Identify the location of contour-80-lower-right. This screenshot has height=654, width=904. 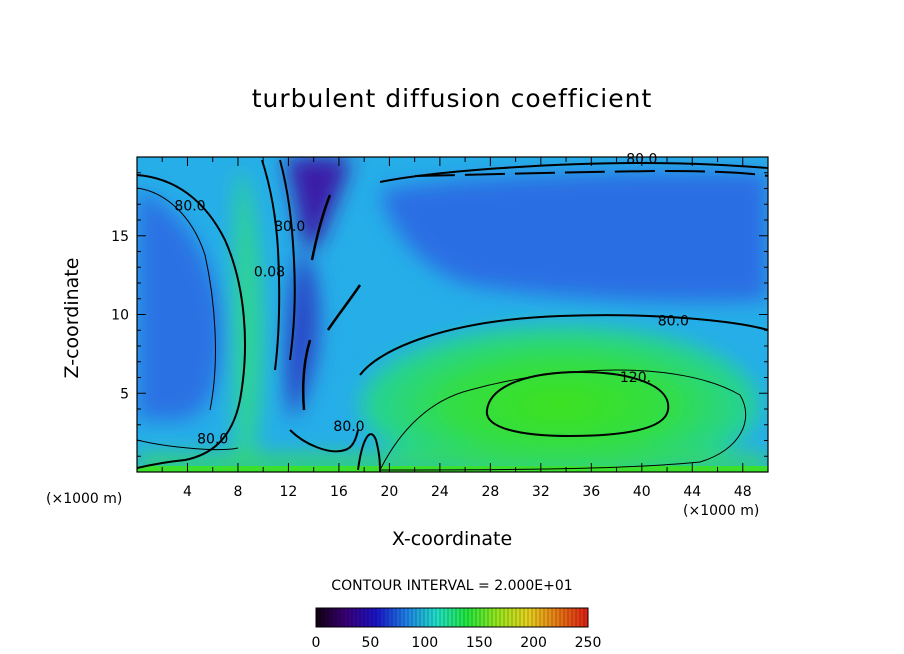
(563, 345).